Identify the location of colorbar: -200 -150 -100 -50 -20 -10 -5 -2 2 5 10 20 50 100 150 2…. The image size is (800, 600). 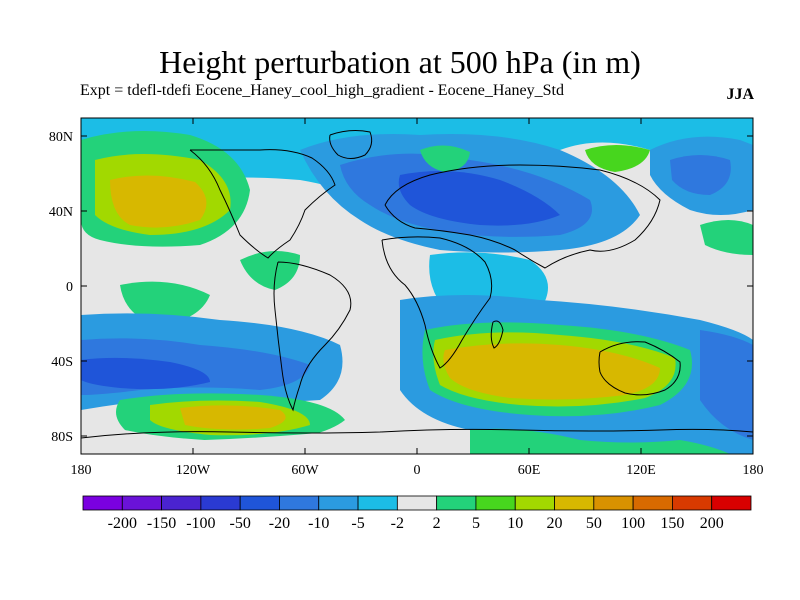
(417, 513).